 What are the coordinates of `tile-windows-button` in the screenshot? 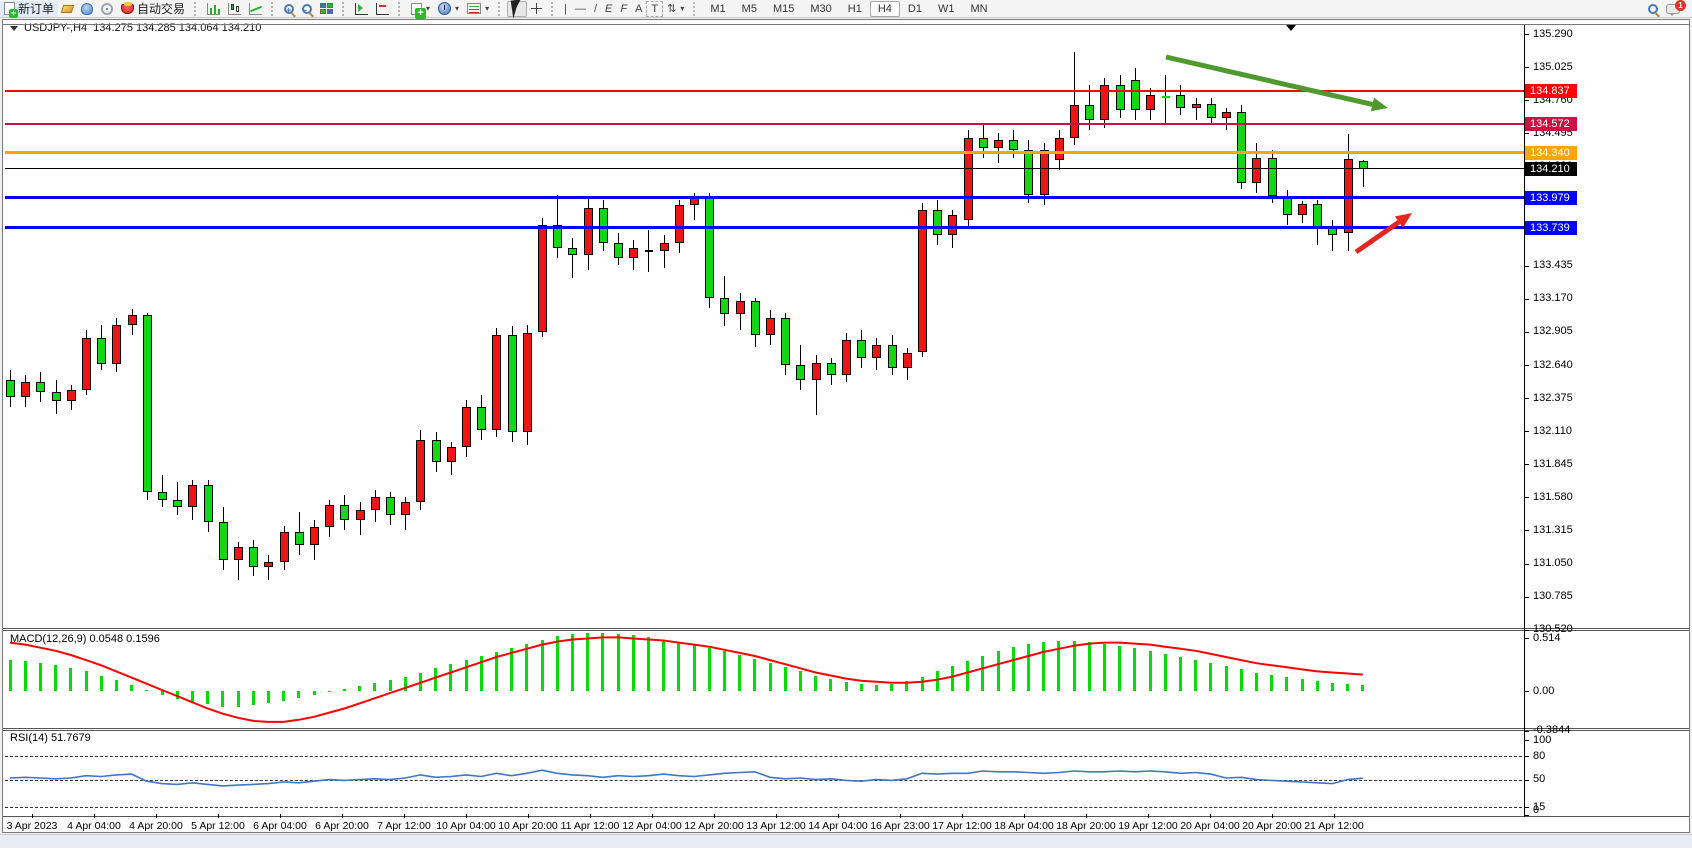 It's located at (326, 9).